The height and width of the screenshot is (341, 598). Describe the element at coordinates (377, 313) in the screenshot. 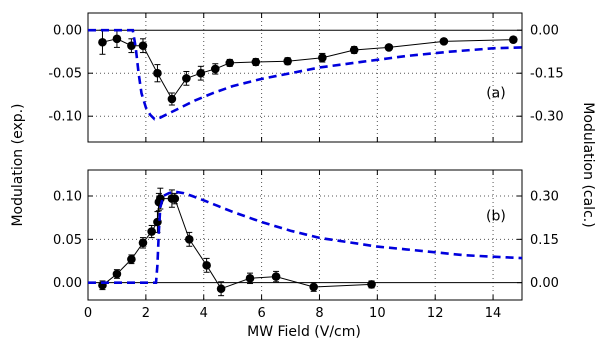

I see `x-tick-label: 10` at that location.